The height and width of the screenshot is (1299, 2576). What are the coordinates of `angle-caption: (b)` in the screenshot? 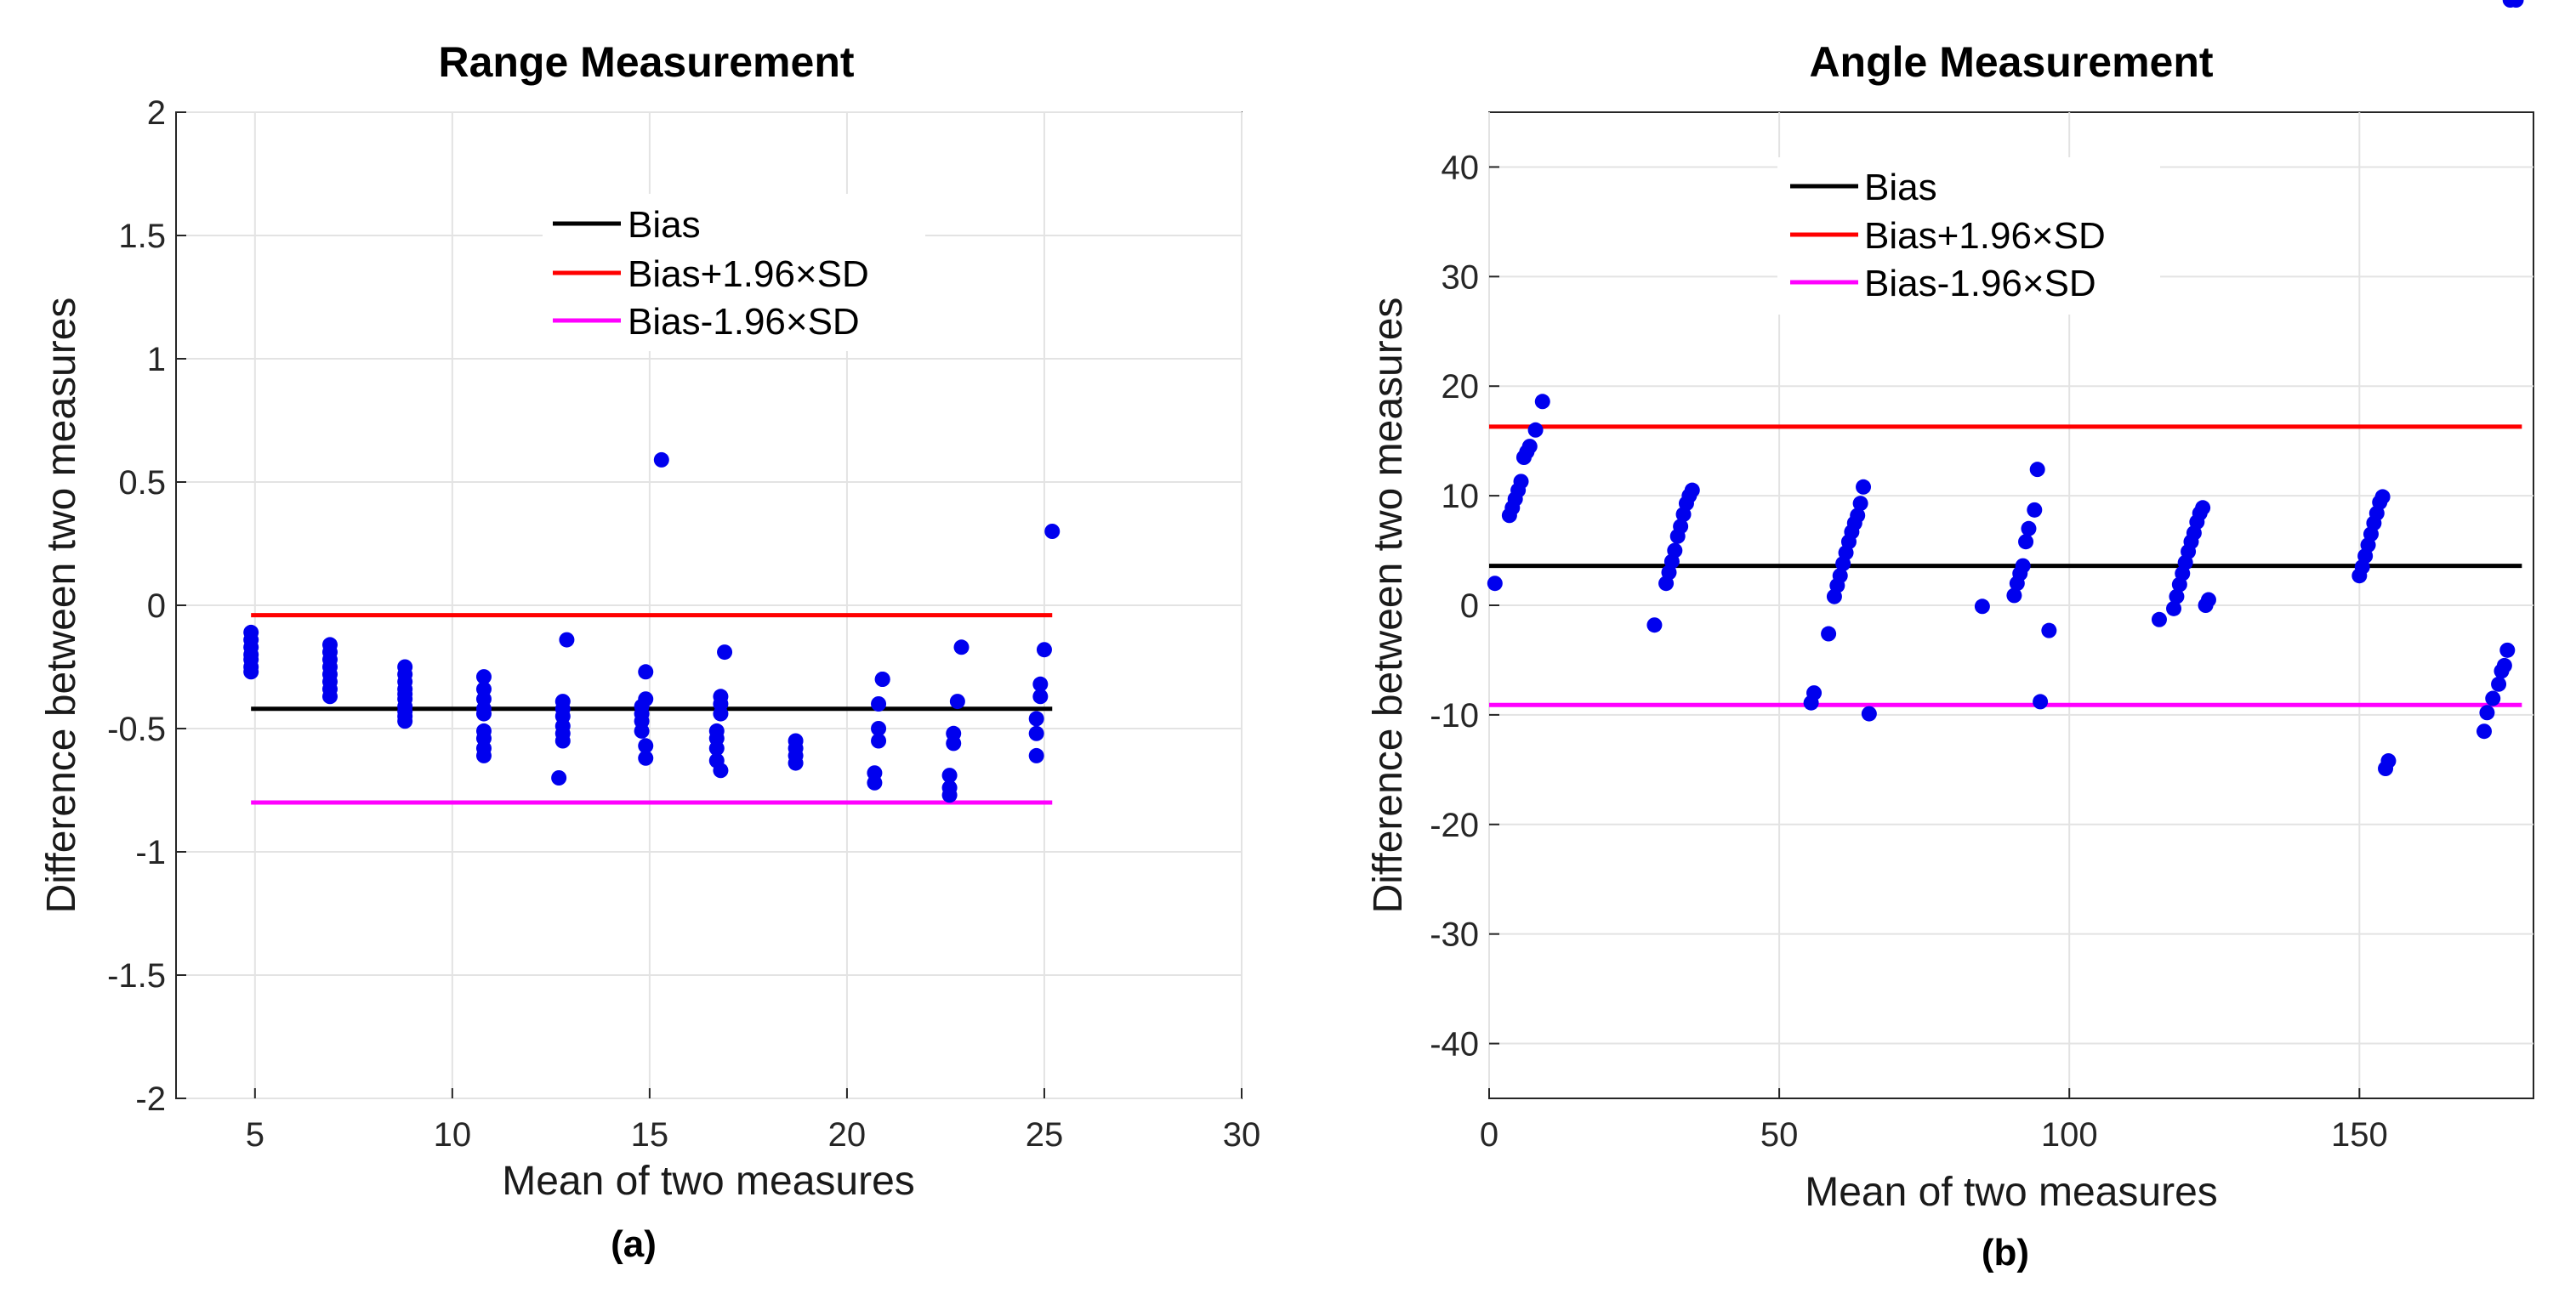 It's located at (2005, 1252).